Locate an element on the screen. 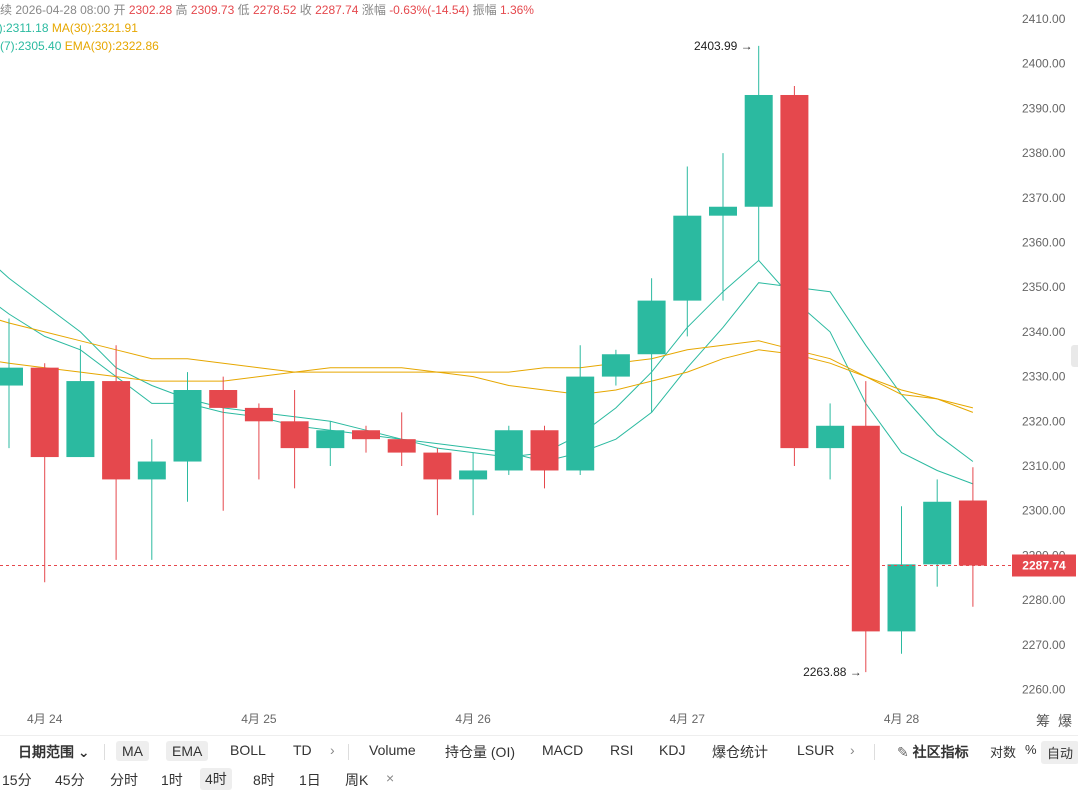 Image resolution: width=1078 pixels, height=790 pixels. change-value: -0.63%(-14.54) is located at coordinates (429, 10).